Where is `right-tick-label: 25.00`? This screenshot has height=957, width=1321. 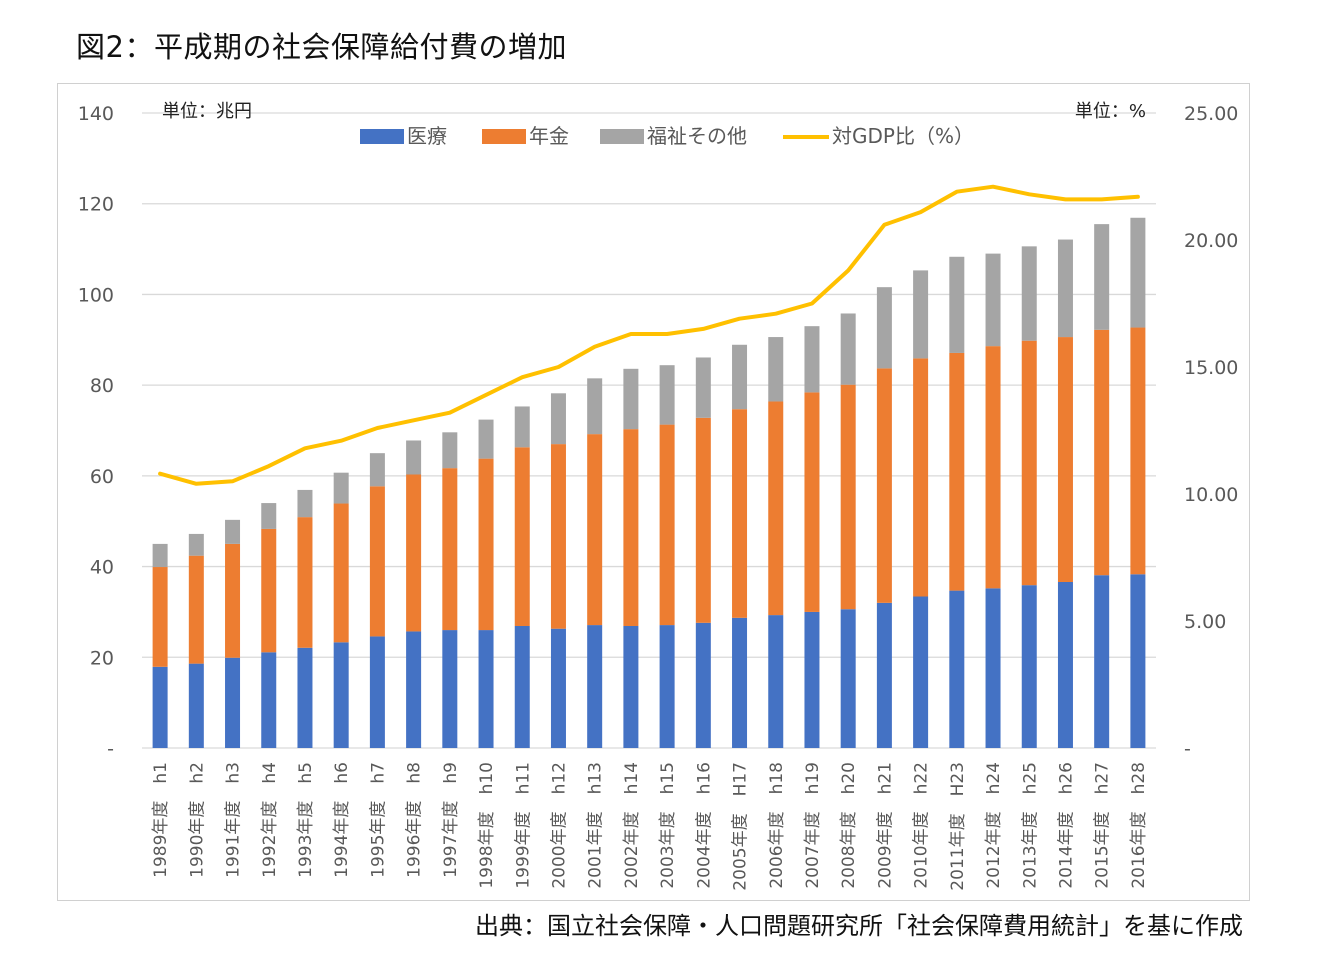
right-tick-label: 25.00 is located at coordinates (1211, 114).